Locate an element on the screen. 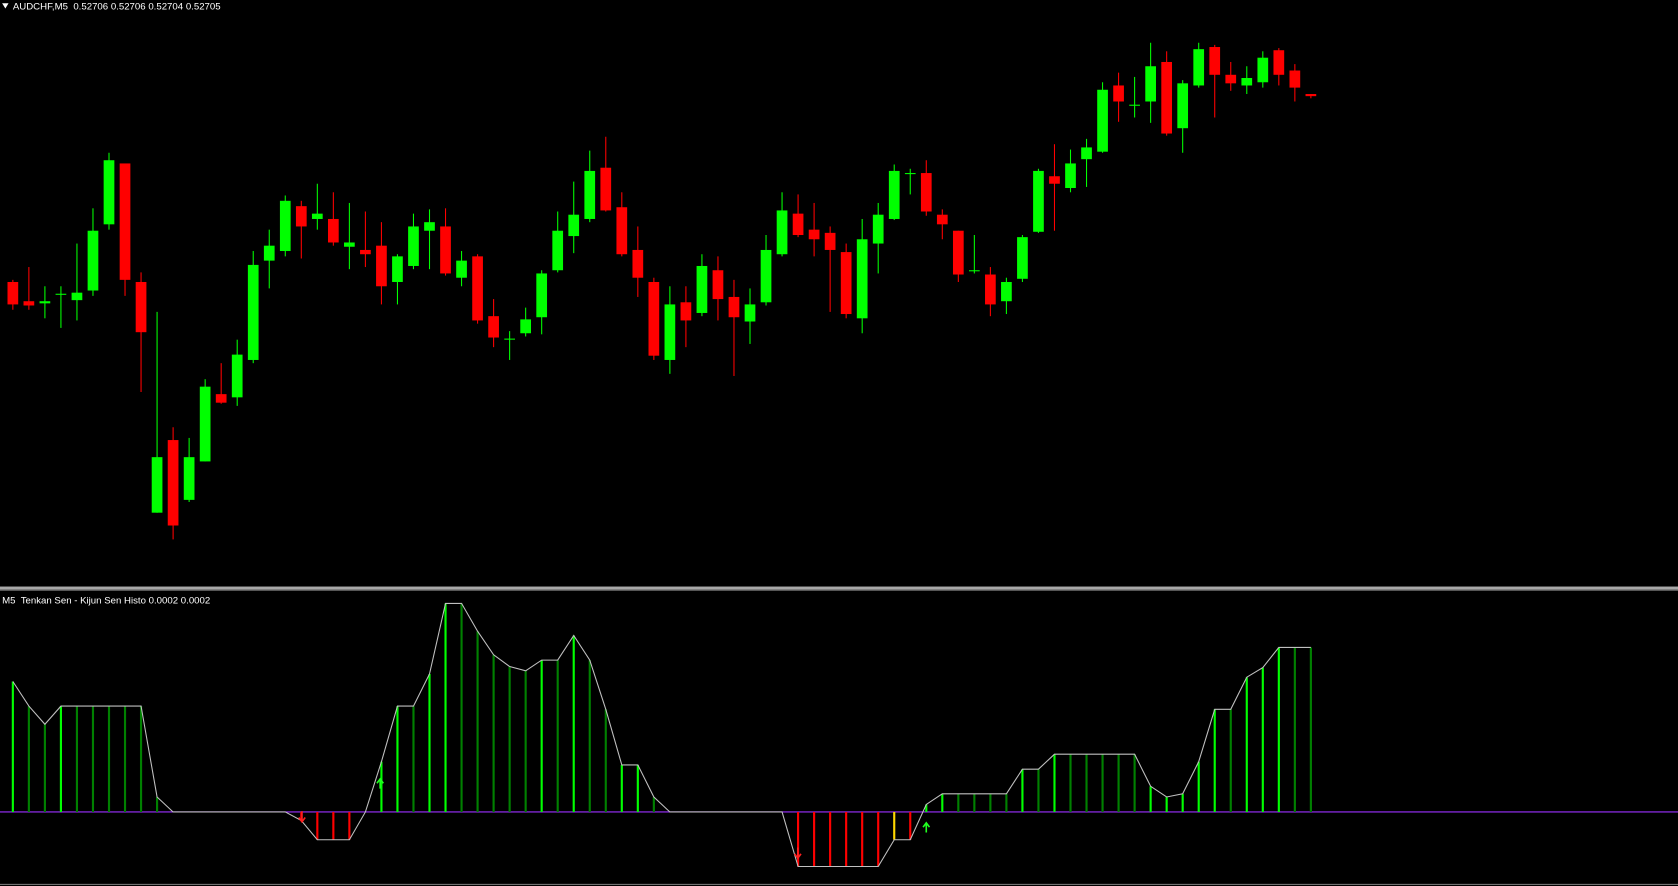  symbol: AUDCHF,M5 is located at coordinates (40, 6).